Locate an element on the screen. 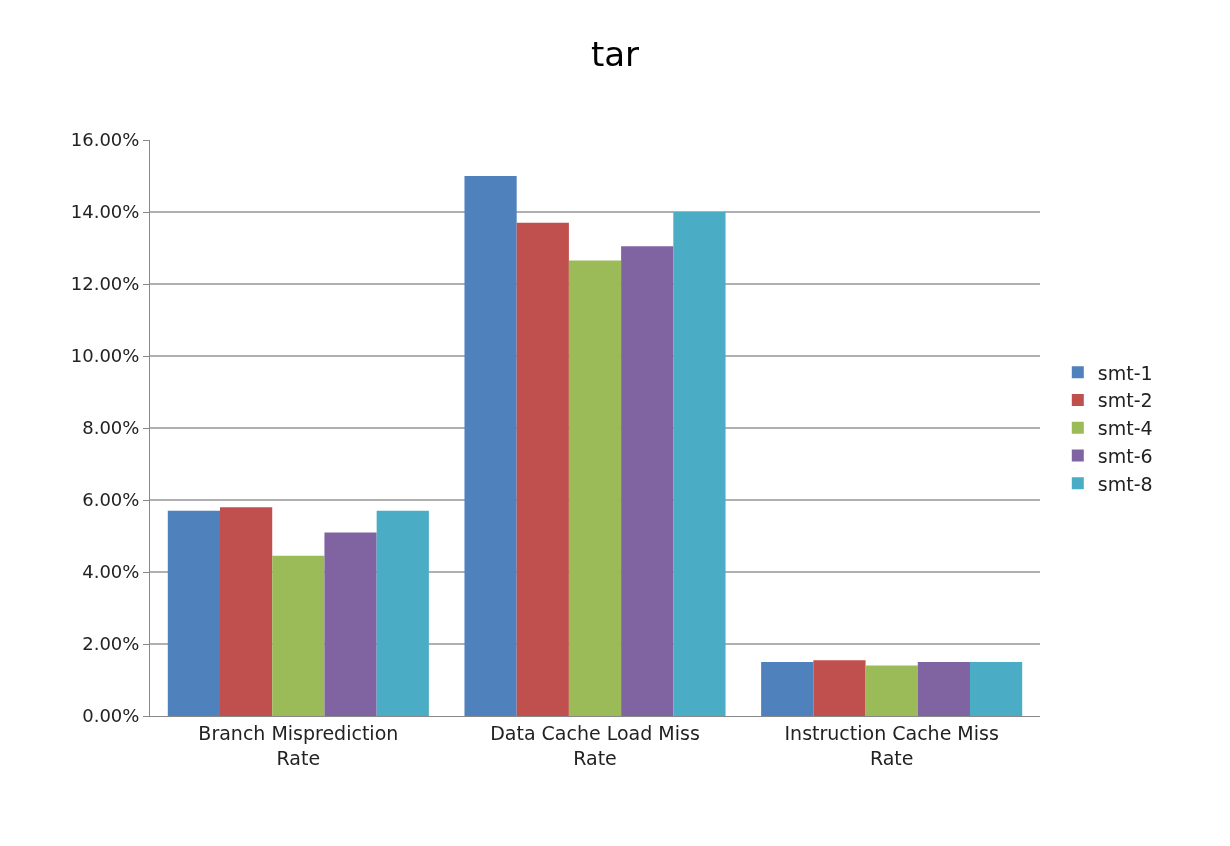  legend-label: smt-6 is located at coordinates (1125, 455).